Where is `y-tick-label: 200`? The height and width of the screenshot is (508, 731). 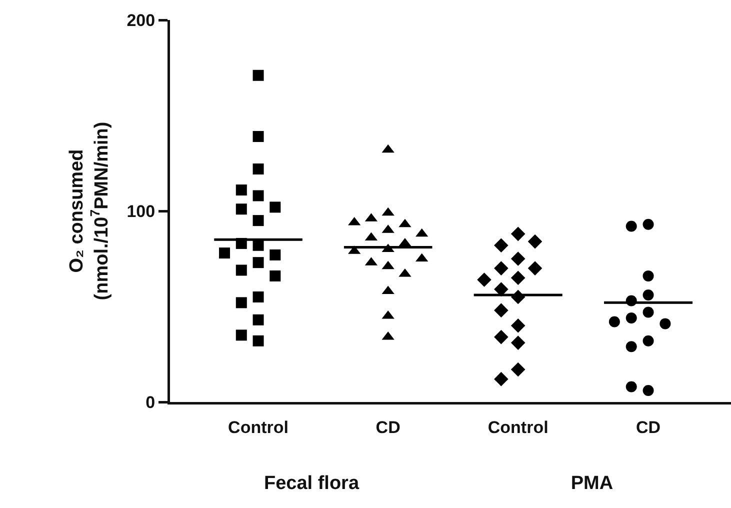
y-tick-label: 200 is located at coordinates (141, 20).